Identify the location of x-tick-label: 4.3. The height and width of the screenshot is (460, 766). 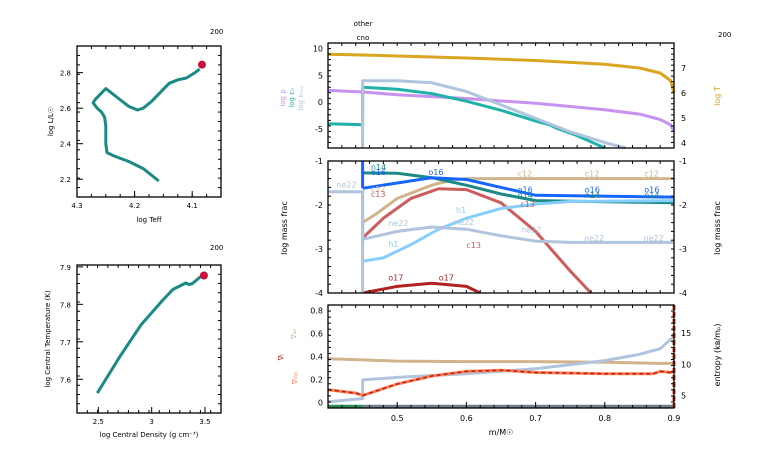
(76, 206).